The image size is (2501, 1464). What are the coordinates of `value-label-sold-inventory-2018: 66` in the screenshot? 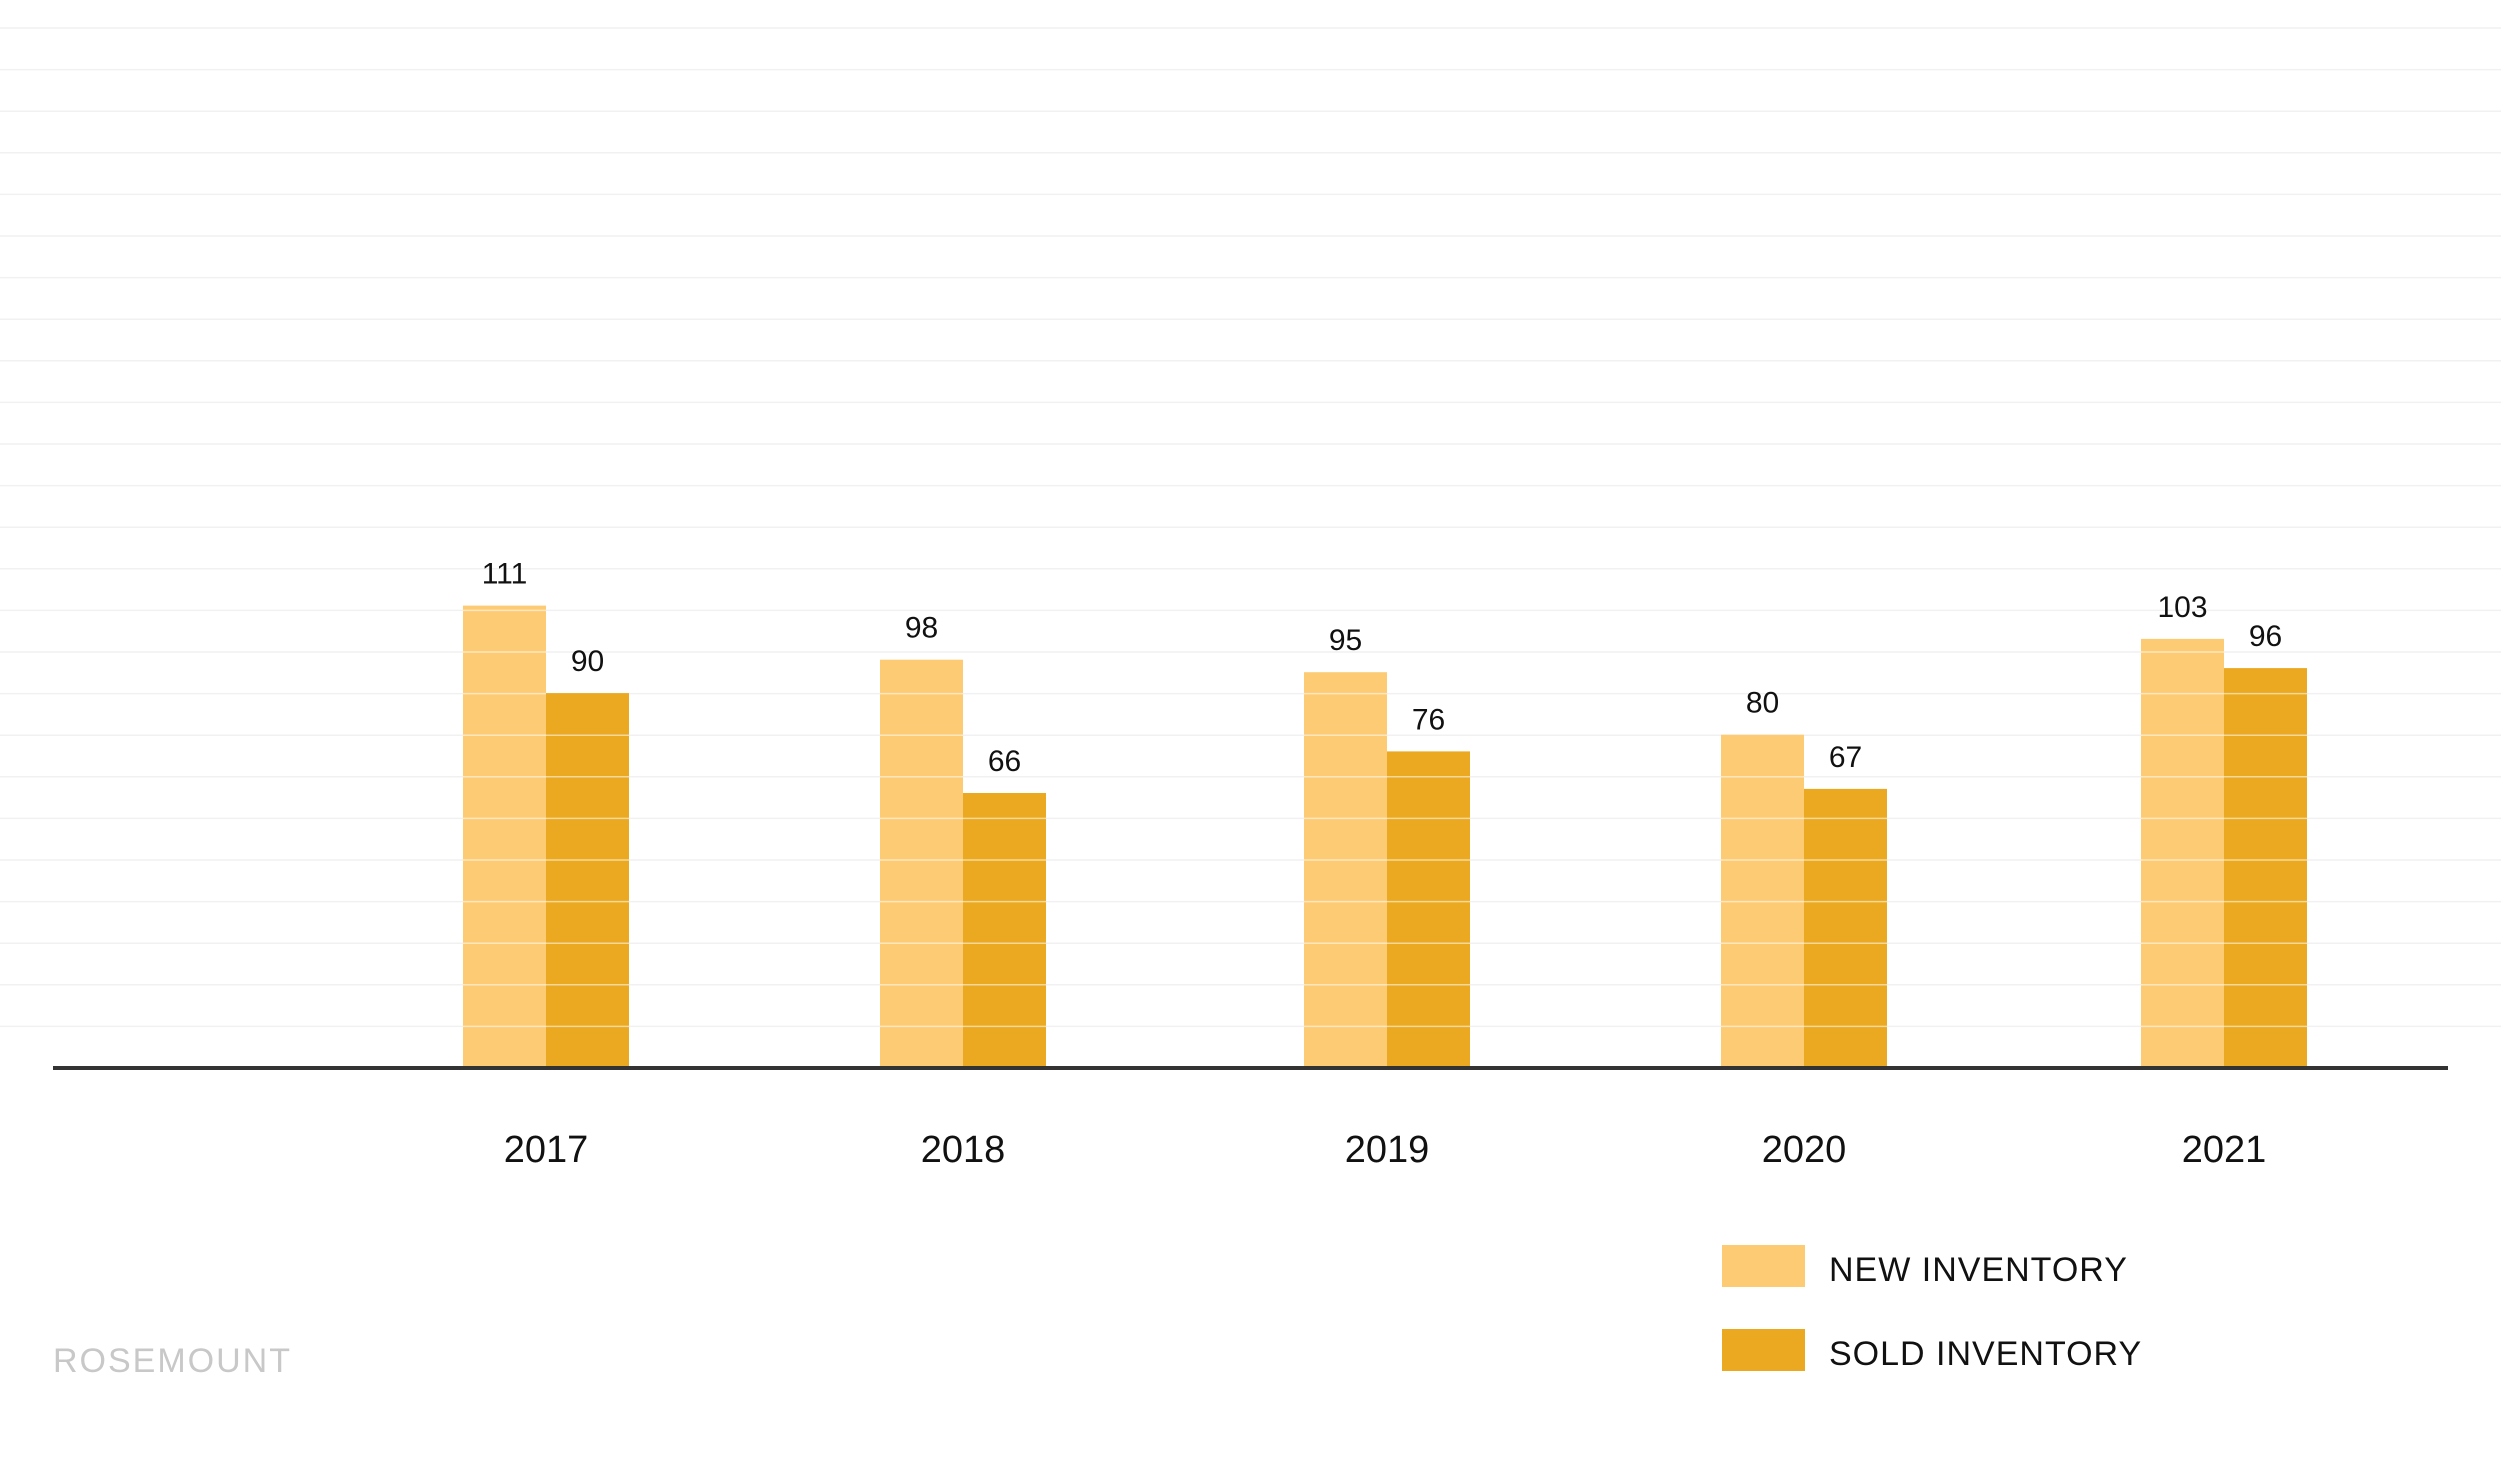 It's located at (1004, 761).